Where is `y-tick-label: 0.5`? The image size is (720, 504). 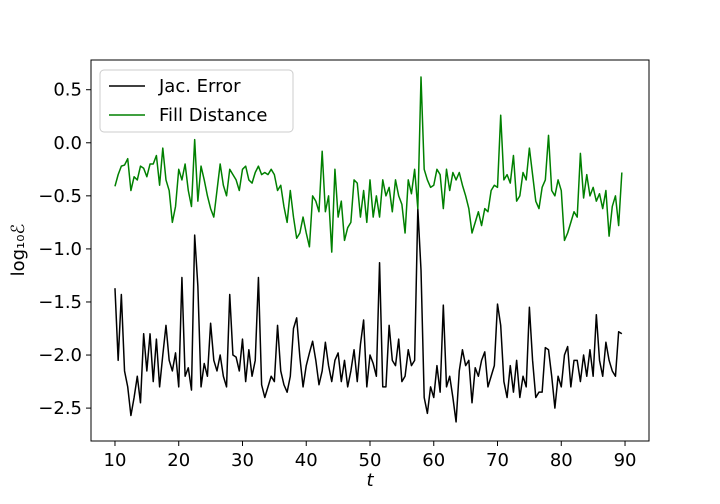
y-tick-label: 0.5 is located at coordinates (67, 90).